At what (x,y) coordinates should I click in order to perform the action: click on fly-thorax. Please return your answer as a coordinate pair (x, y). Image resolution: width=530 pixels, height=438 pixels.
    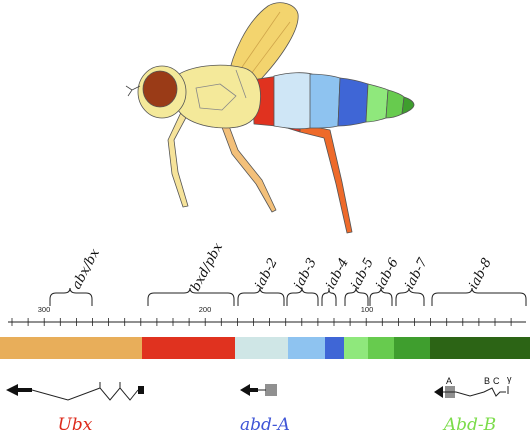
    Looking at the image, I should click on (216, 96).